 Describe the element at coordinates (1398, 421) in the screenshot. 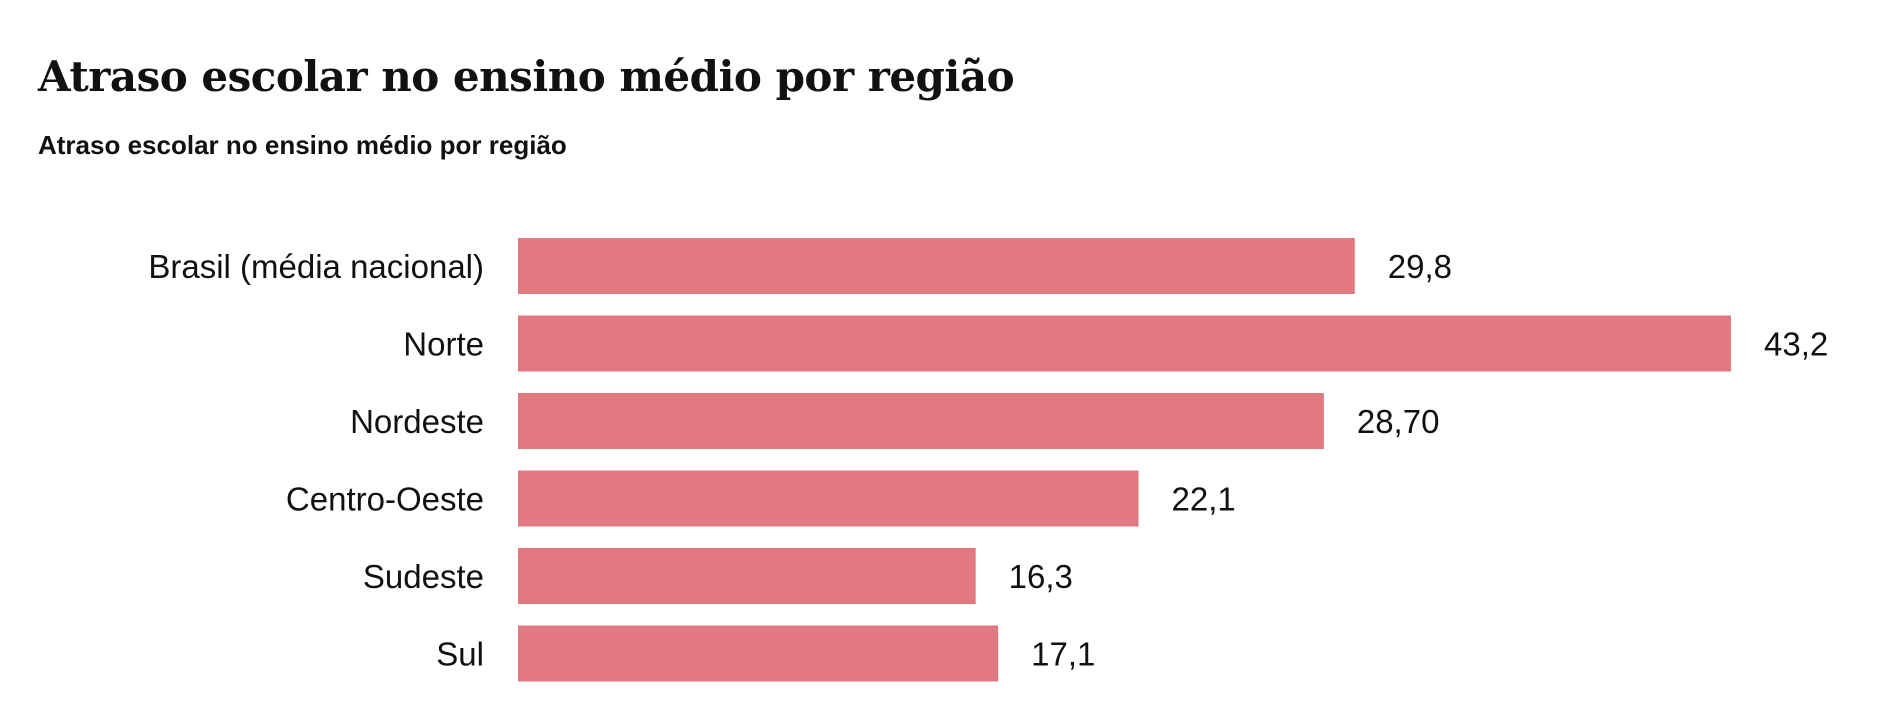

I see `value-label: 28,70` at that location.